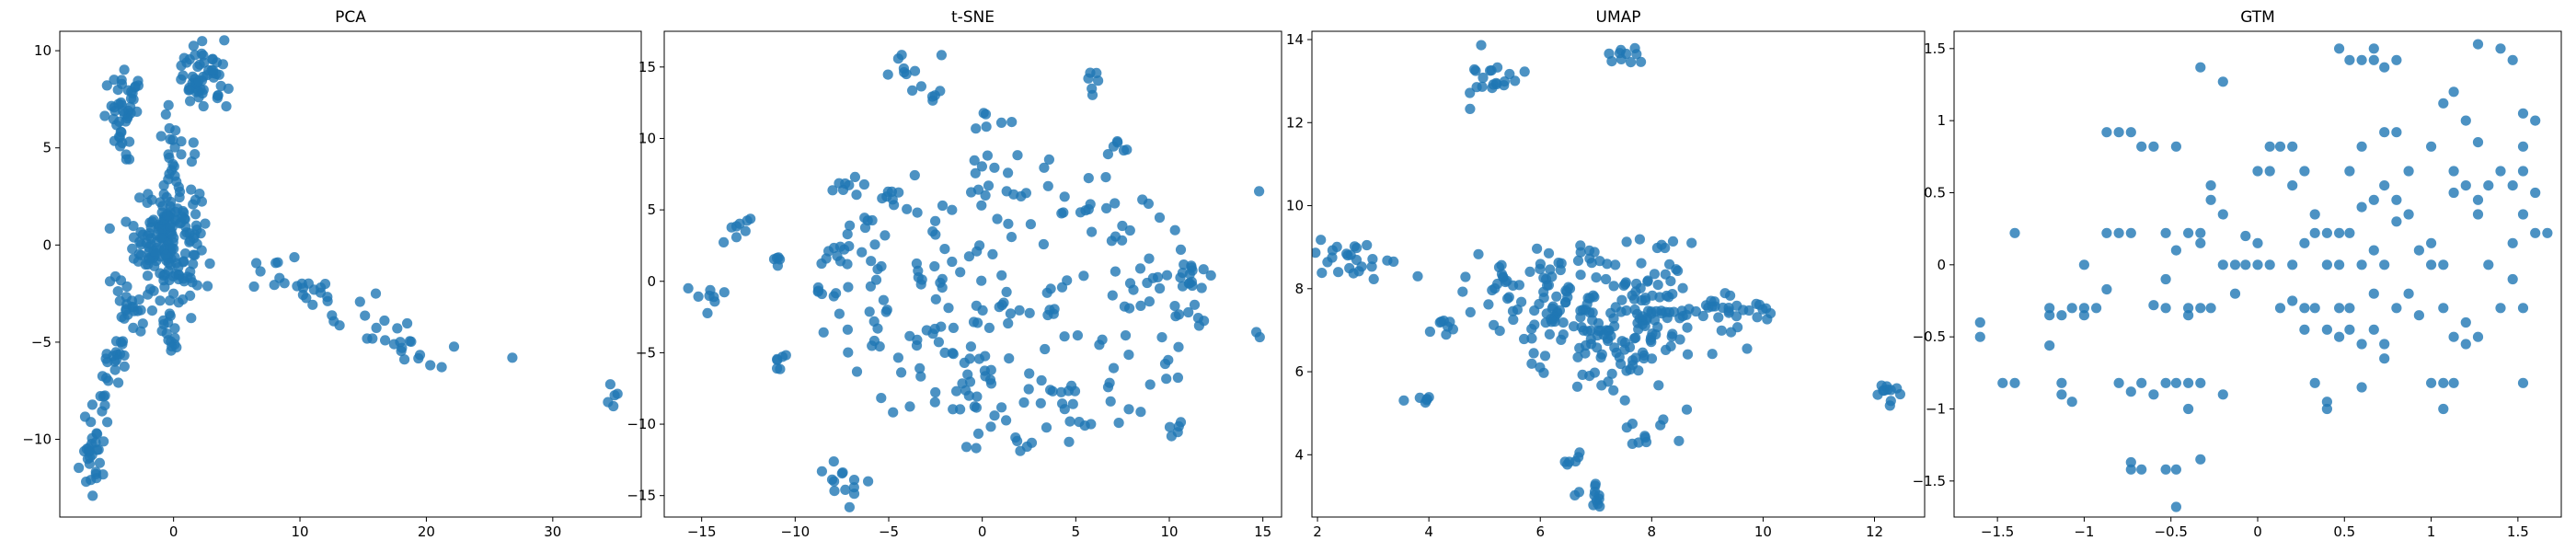 Image resolution: width=2576 pixels, height=552 pixels. Describe the element at coordinates (2084, 531) in the screenshot. I see `x-tick-label: −1` at that location.